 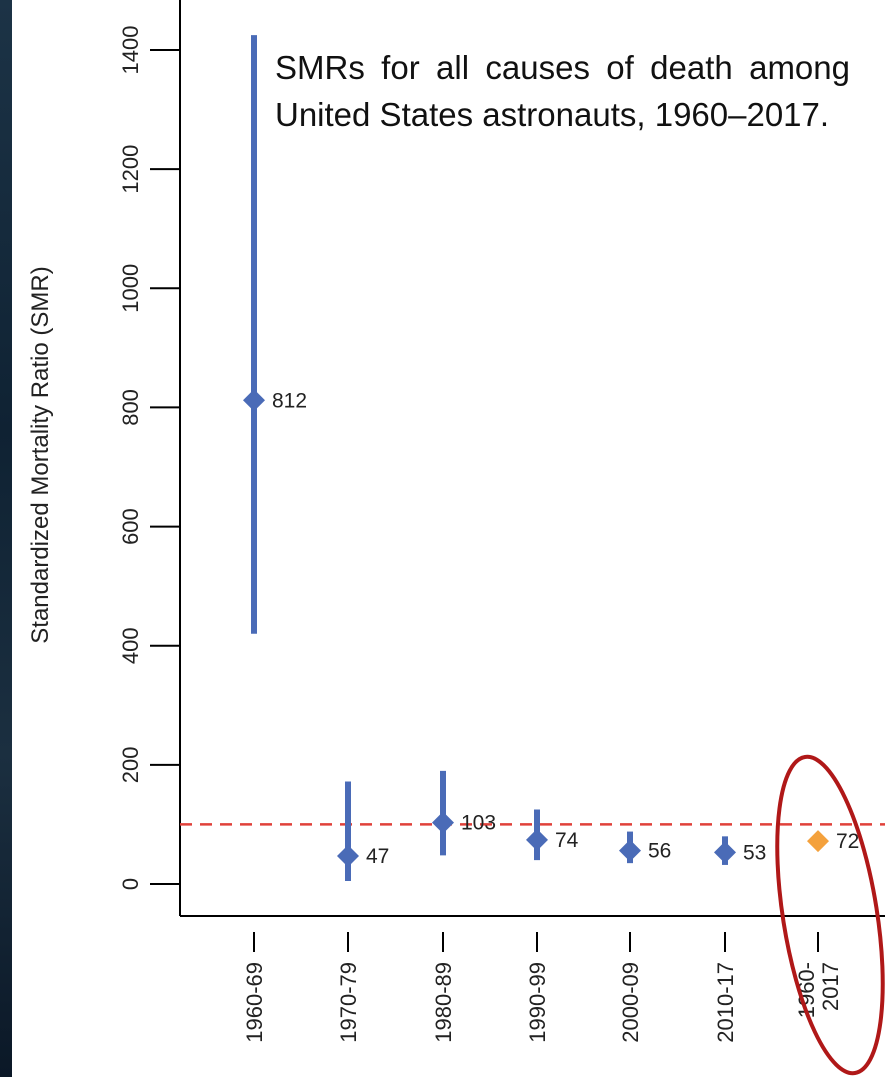 What do you see at coordinates (40, 454) in the screenshot?
I see `y-axis-label: Standardized Mortality Ratio (SMR)` at bounding box center [40, 454].